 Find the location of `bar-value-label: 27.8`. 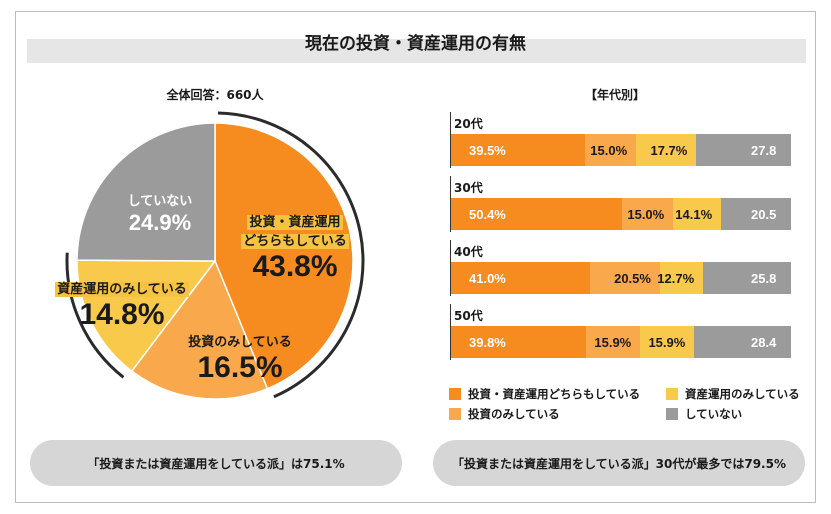

bar-value-label: 27.8 is located at coordinates (764, 150).